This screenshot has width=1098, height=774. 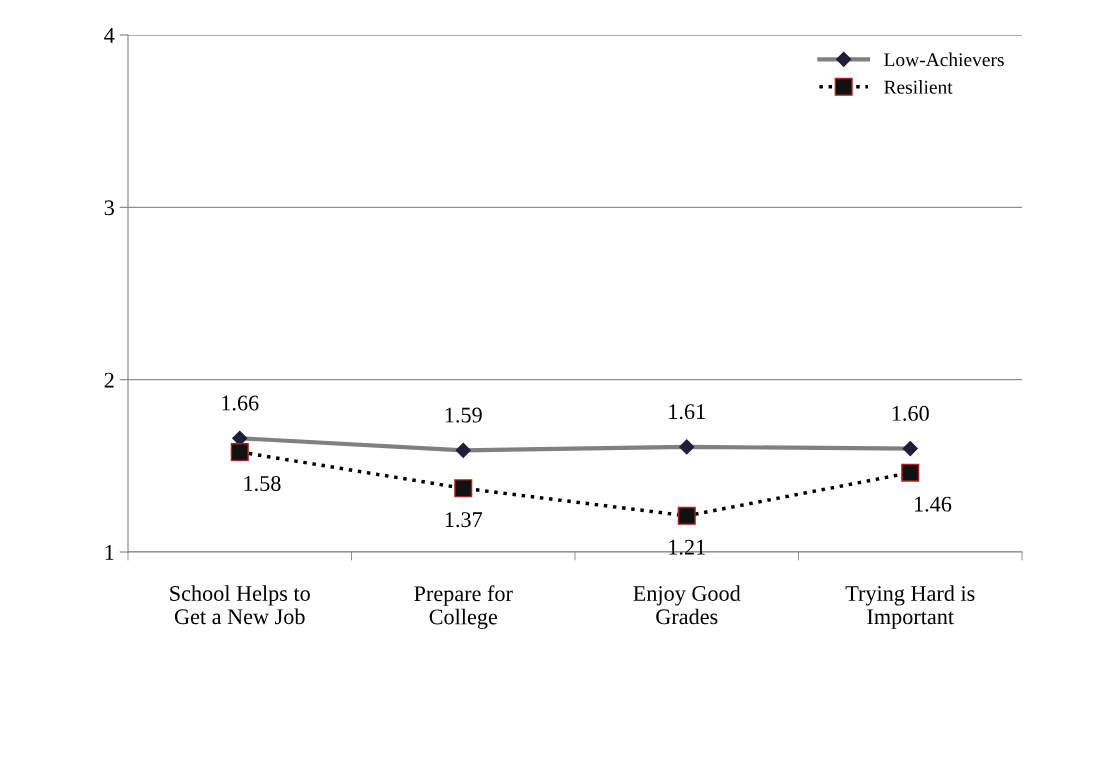 What do you see at coordinates (910, 607) in the screenshot?
I see `x-tick-label: Trying Hard is Important` at bounding box center [910, 607].